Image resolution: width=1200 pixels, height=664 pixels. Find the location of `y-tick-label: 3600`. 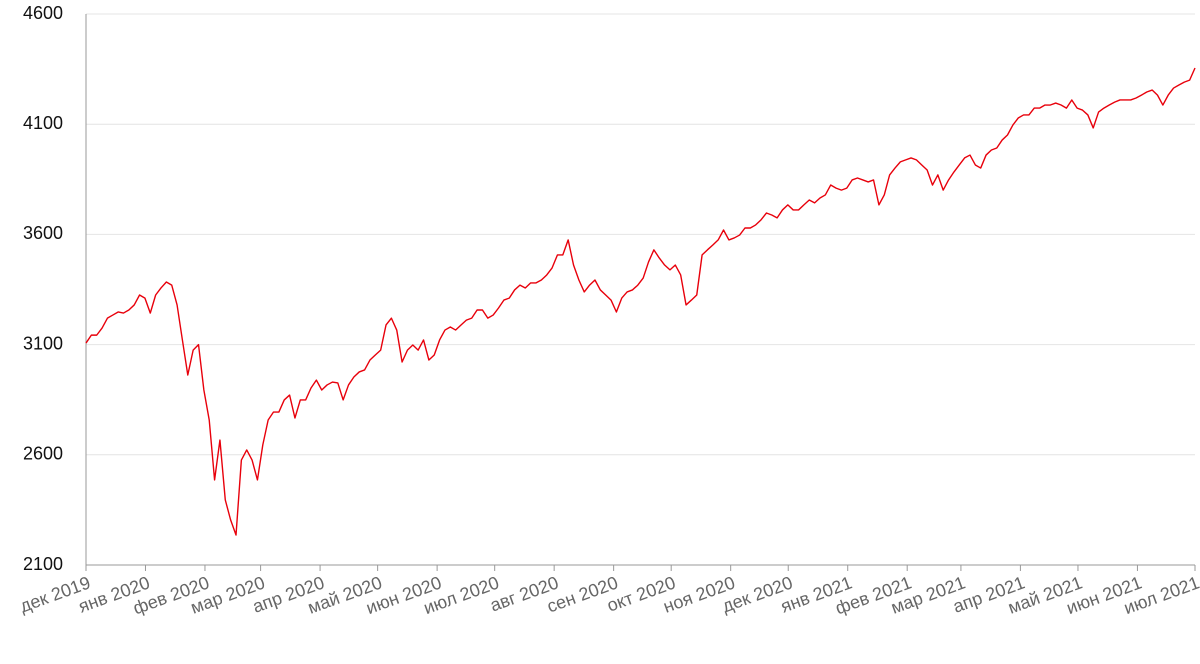

y-tick-label: 3600 is located at coordinates (43, 233).